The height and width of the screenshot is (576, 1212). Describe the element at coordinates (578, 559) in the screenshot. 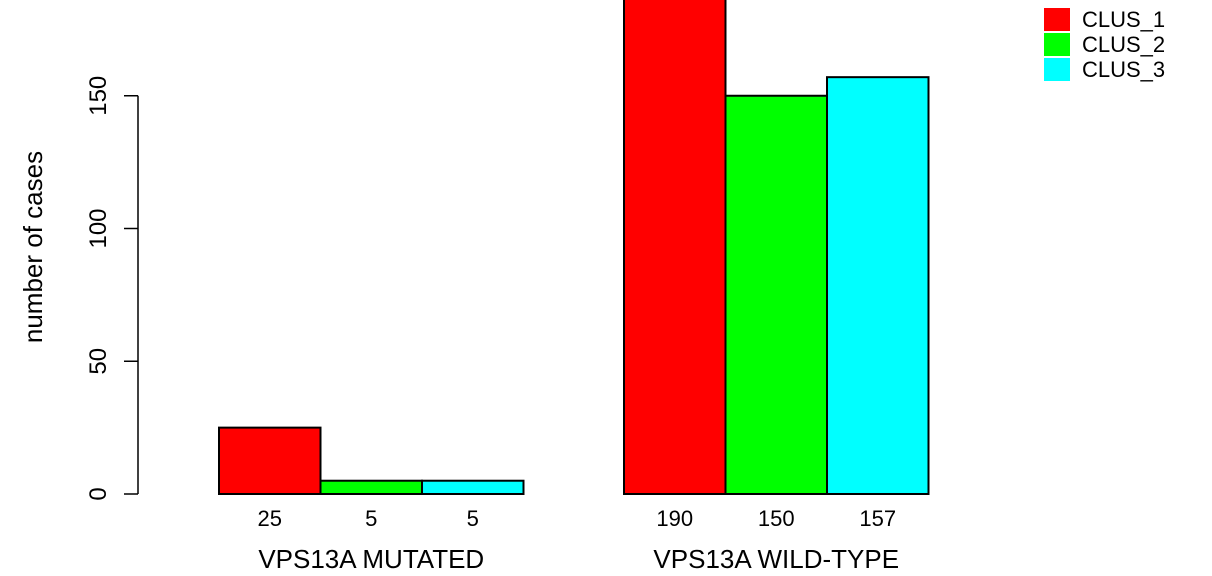

I see `group-labels: VPS13A MUTATED VPS13A WILD-TYPE` at that location.